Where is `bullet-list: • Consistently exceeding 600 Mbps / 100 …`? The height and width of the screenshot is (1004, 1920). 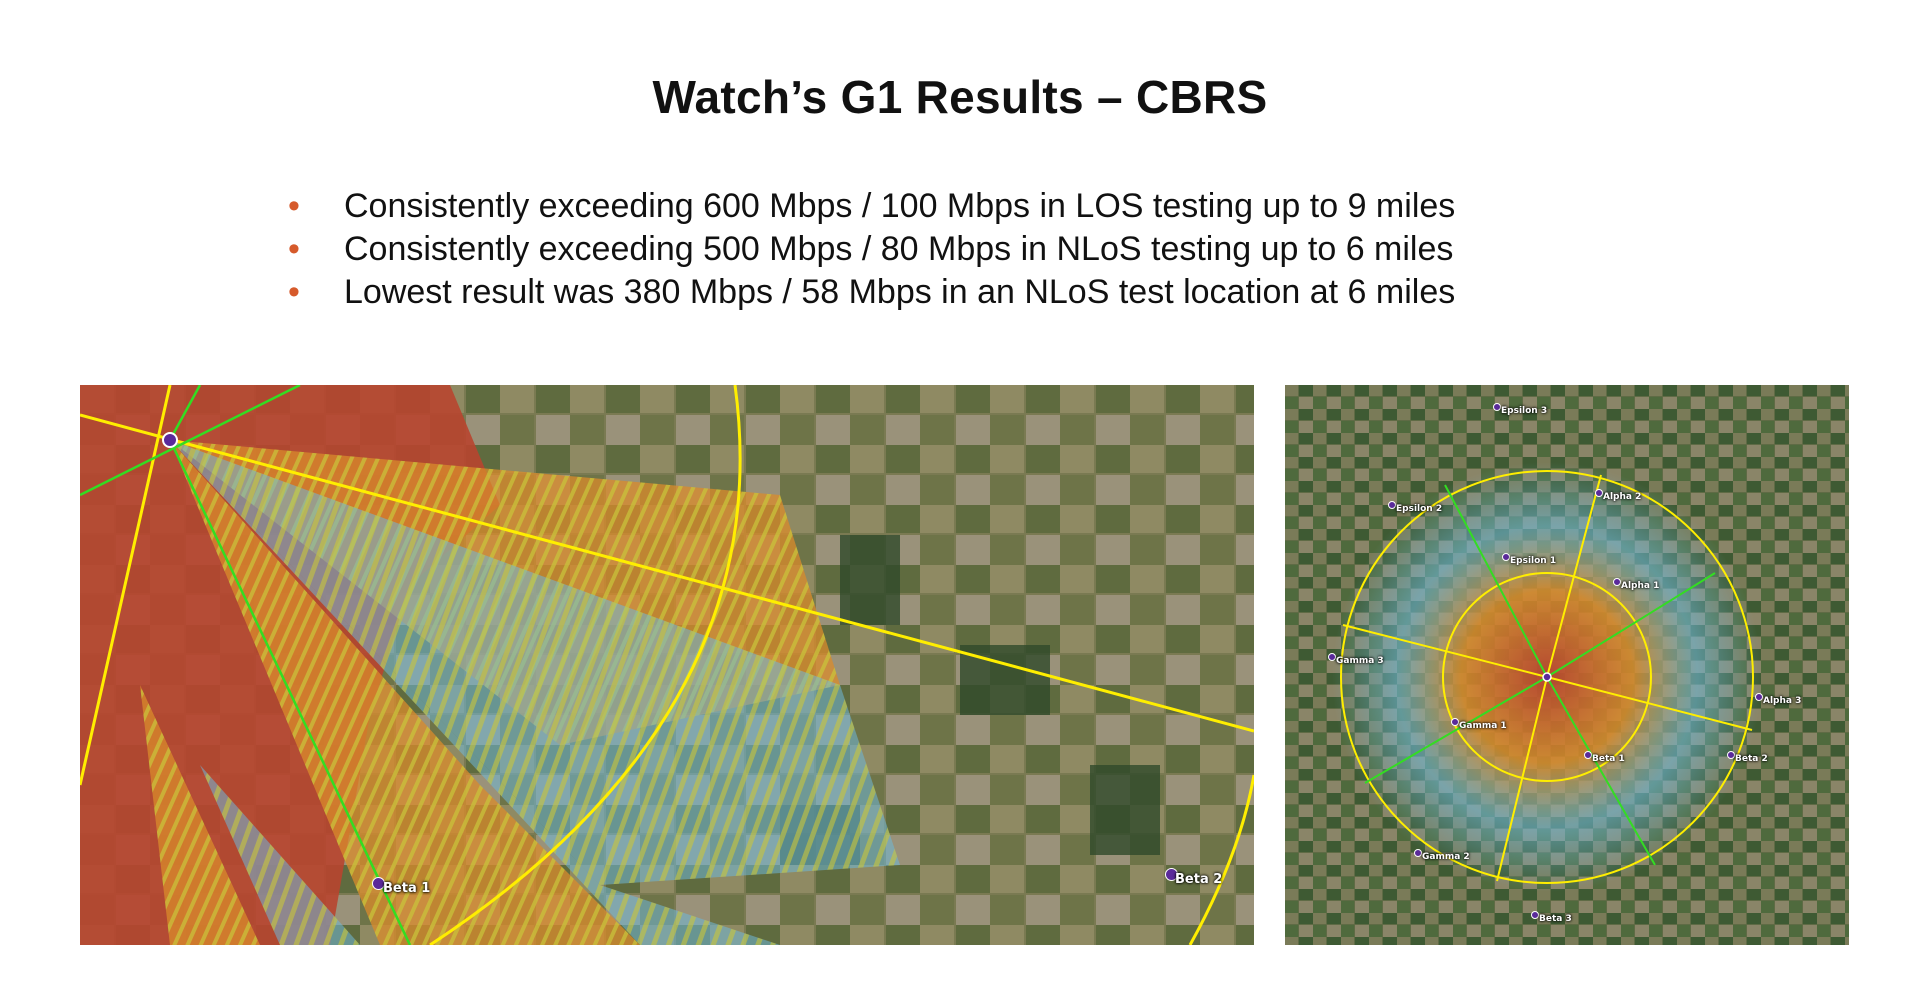 bullet-list: • Consistently exceeding 600 Mbps / 100 … is located at coordinates (871, 249).